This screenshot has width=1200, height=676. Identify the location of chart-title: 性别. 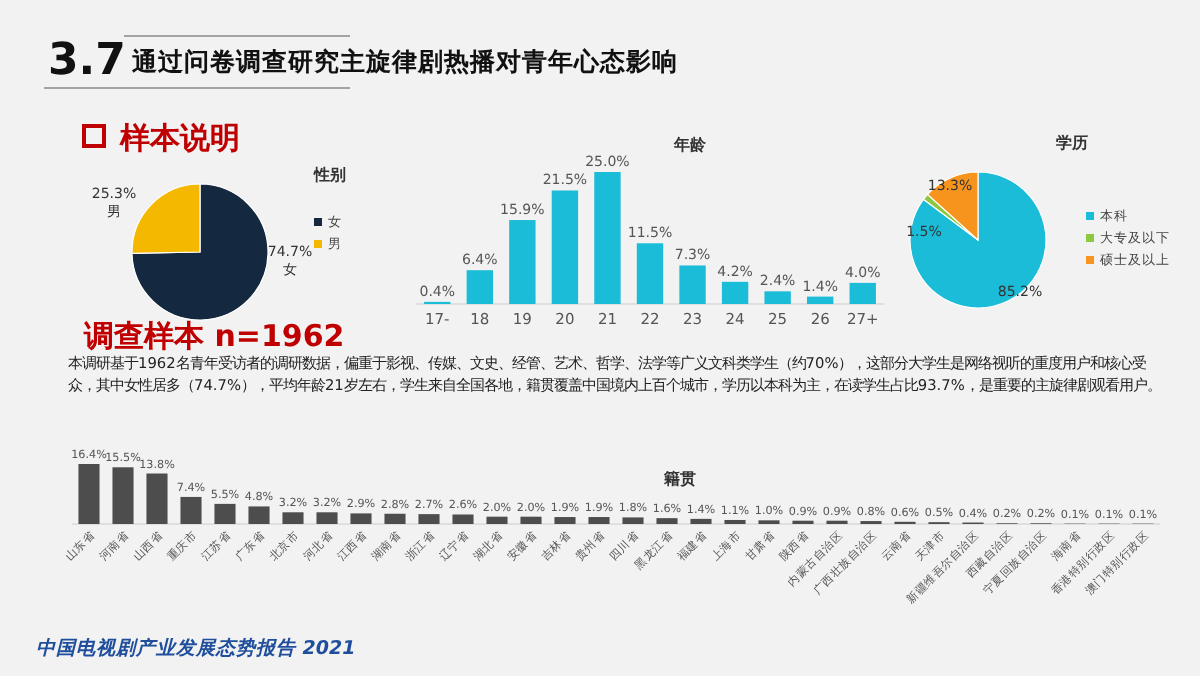
(329, 175).